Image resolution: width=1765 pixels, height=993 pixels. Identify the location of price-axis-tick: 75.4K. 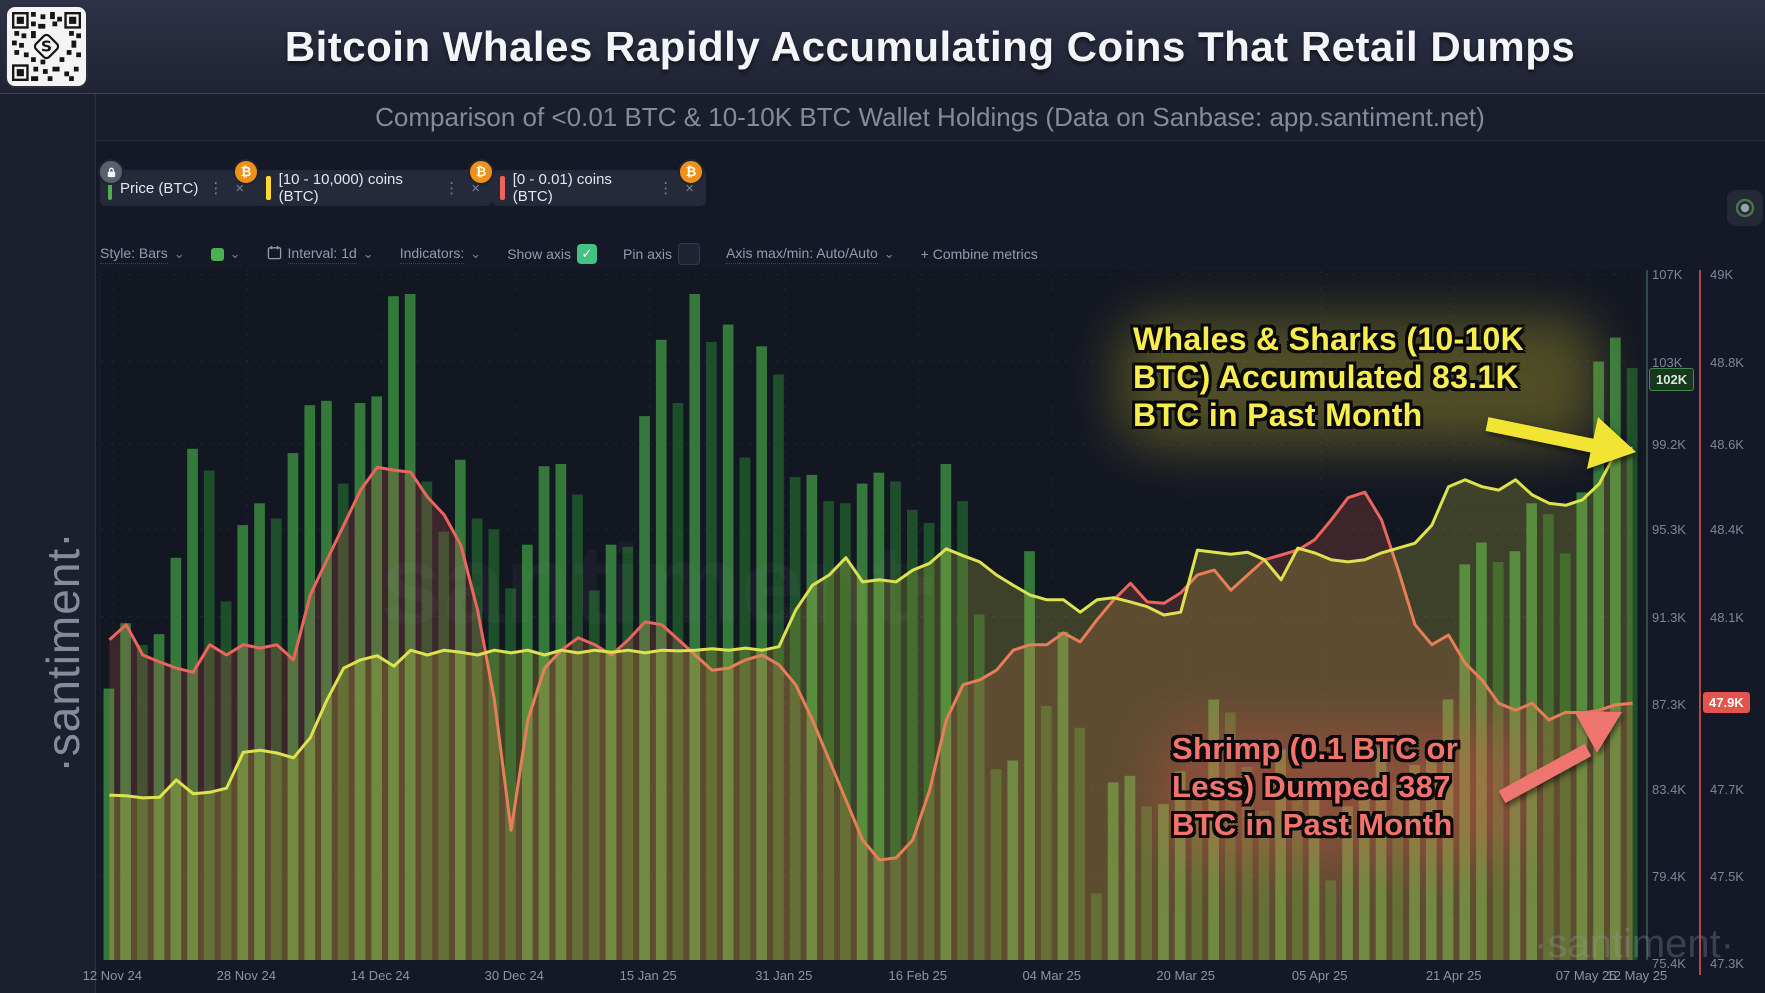
(1669, 964).